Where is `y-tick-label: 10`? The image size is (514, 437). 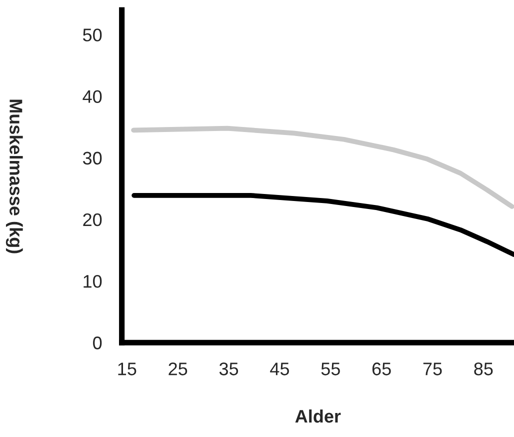 y-tick-label: 10 is located at coordinates (93, 281).